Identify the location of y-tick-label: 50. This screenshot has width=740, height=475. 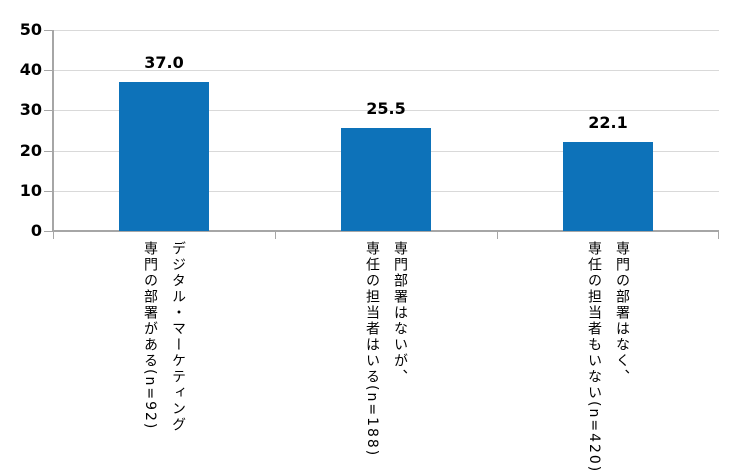
(30, 29).